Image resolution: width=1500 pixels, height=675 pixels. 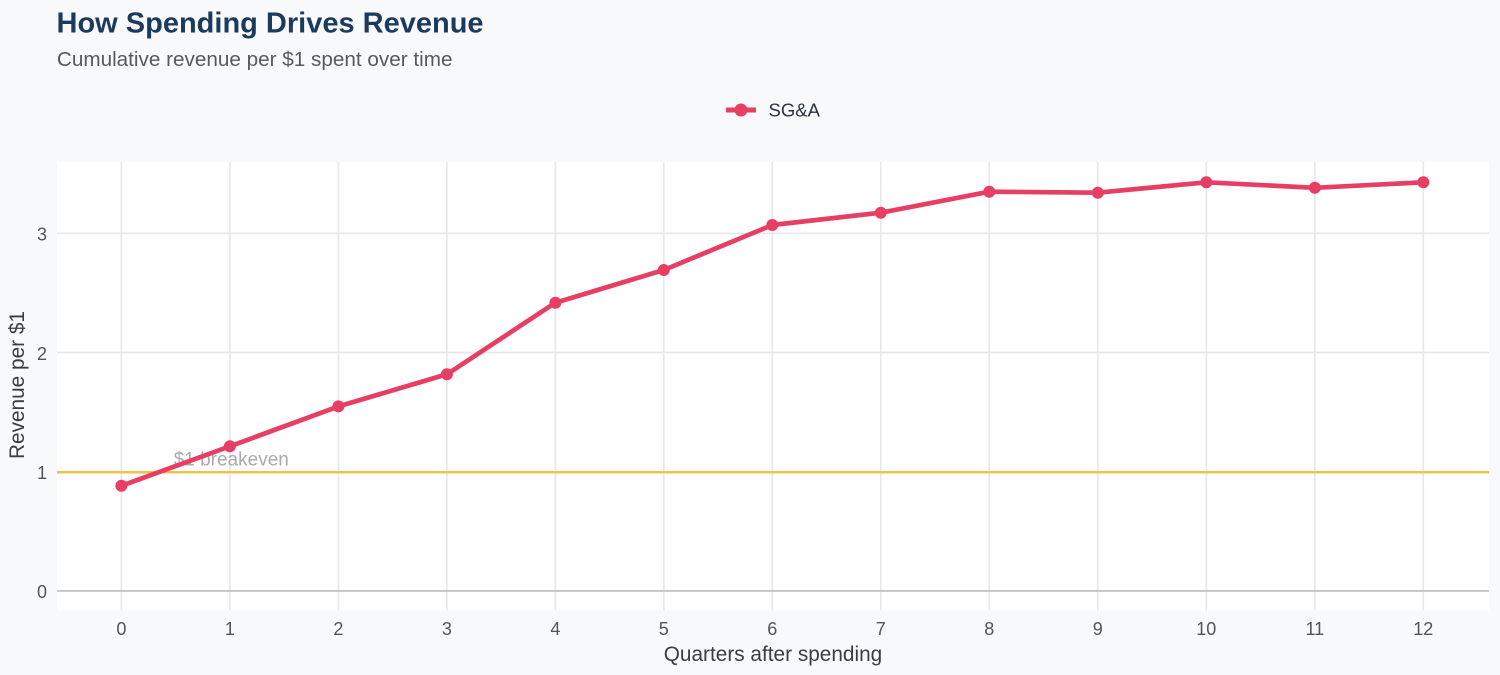 I want to click on svg-text: 8, so click(x=989, y=629).